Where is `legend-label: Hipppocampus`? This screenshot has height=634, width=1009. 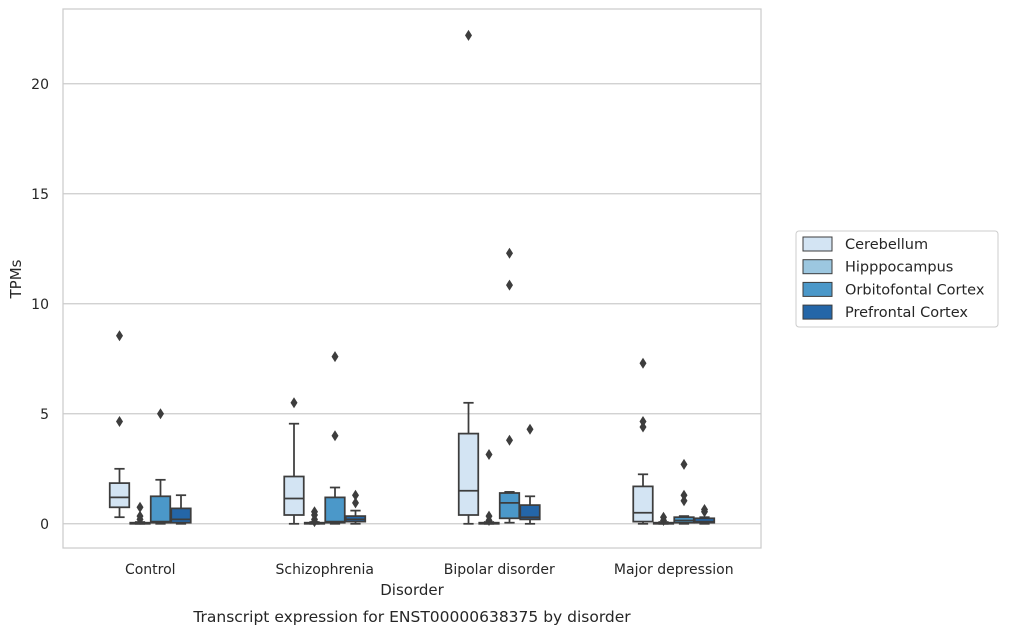
legend-label: Hipppocampus is located at coordinates (899, 268).